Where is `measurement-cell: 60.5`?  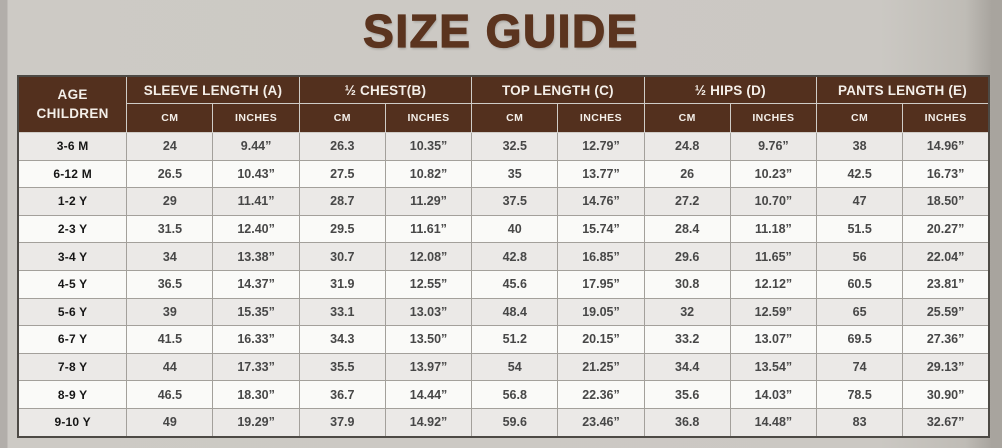 measurement-cell: 60.5 is located at coordinates (859, 284).